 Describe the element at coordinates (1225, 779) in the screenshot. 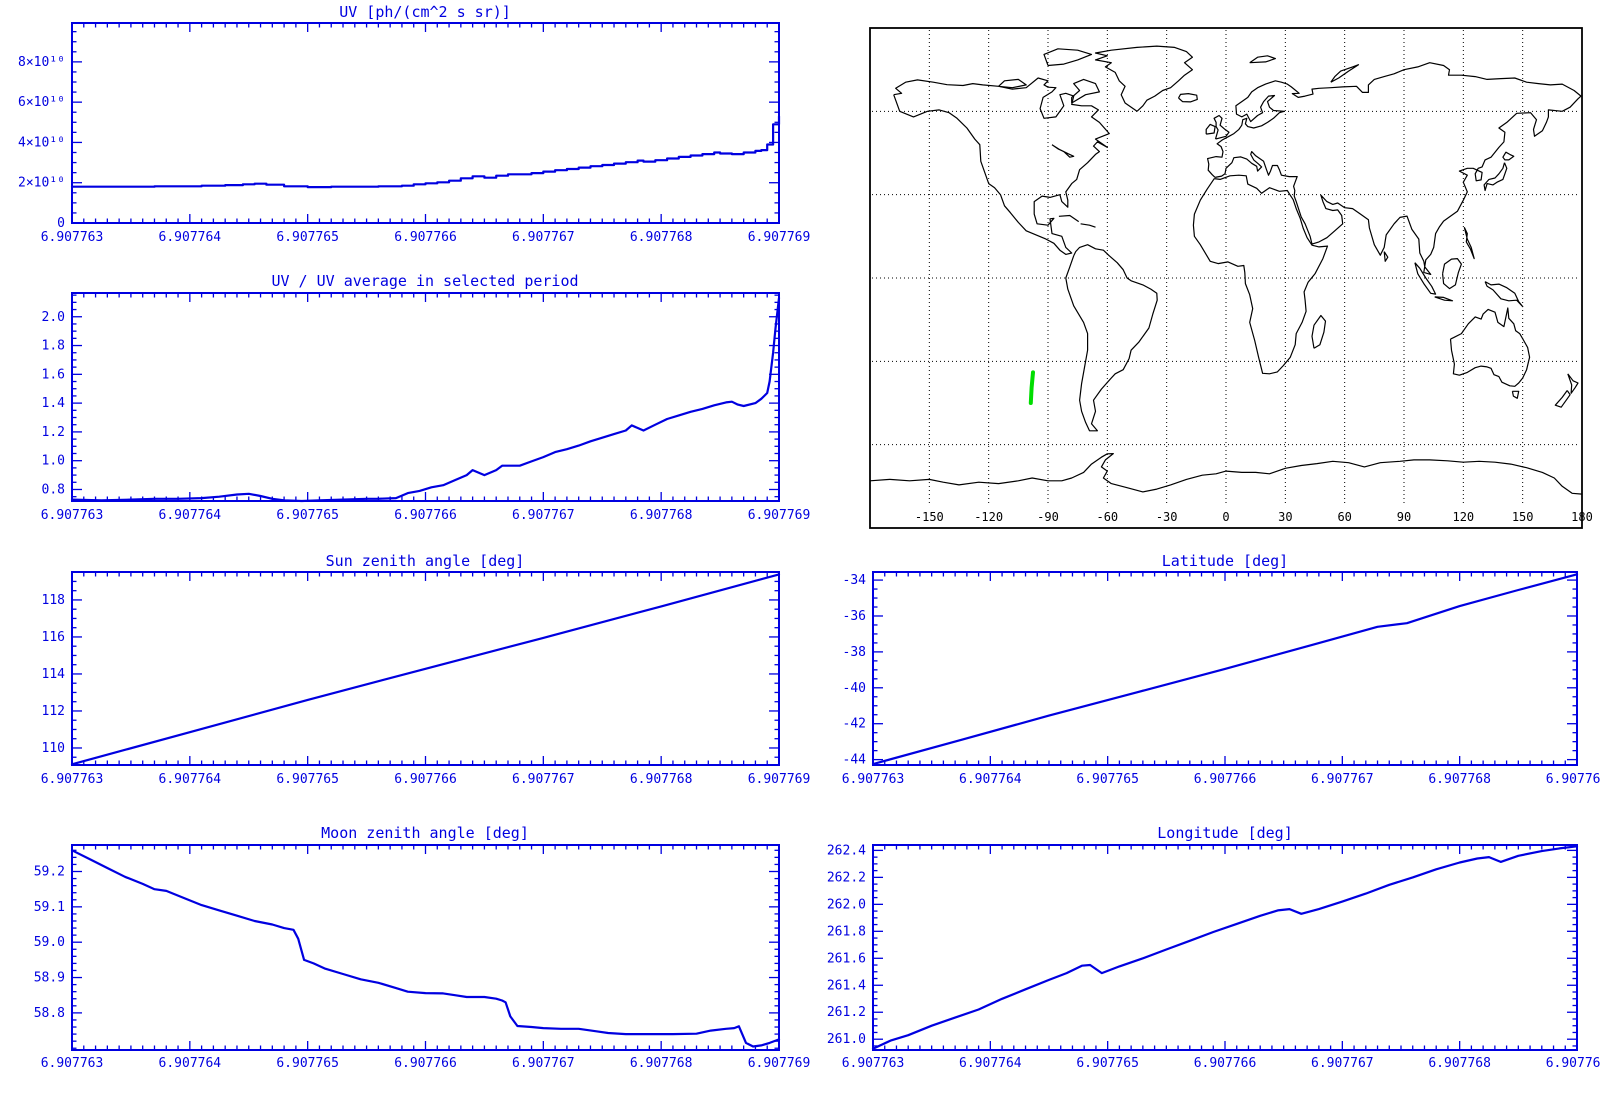

I see `lat-x-tick-label: 6.907766` at that location.